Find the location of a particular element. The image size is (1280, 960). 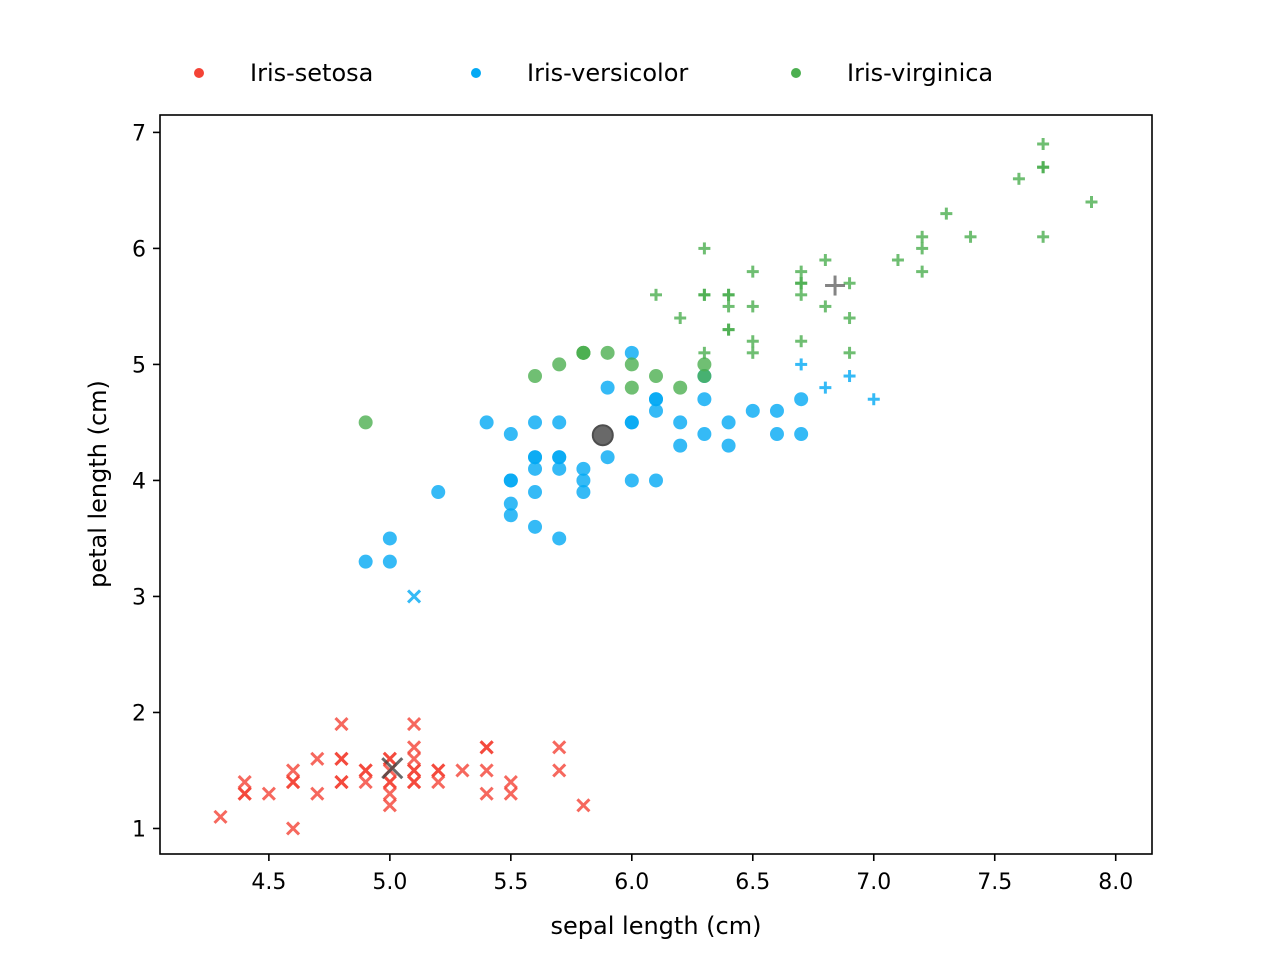

virginica-centroid is located at coordinates (835, 285).